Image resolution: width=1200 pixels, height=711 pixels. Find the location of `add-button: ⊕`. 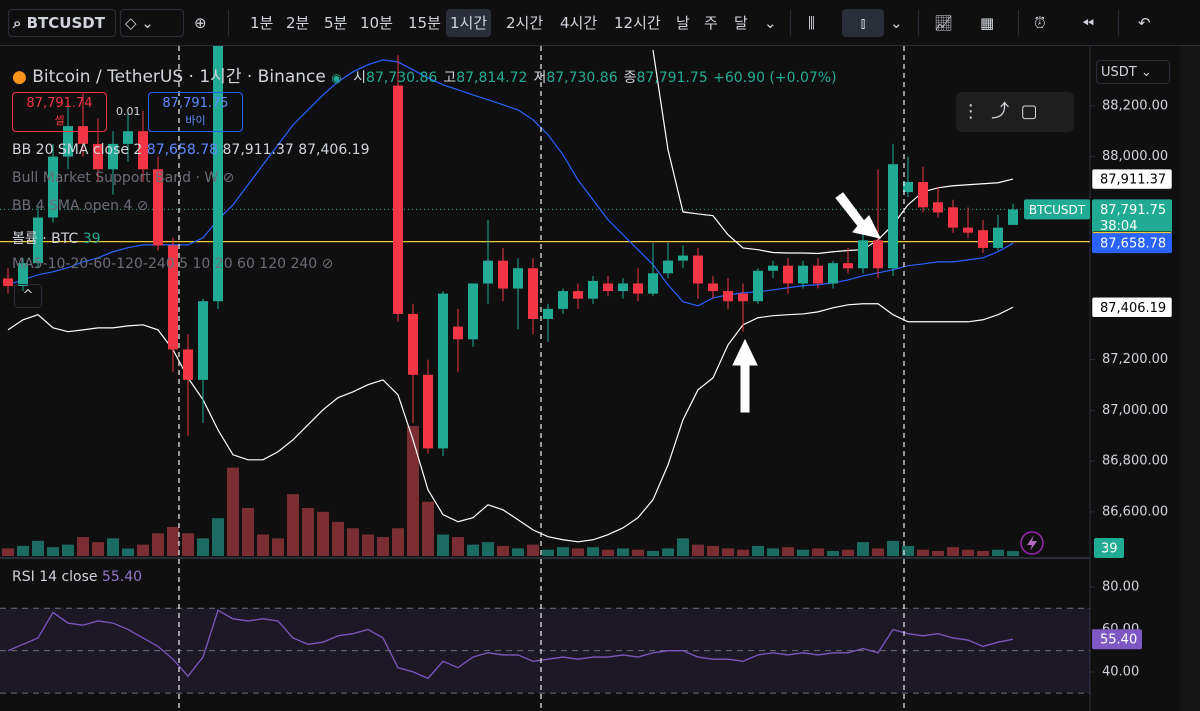

add-button: ⊕ is located at coordinates (200, 23).